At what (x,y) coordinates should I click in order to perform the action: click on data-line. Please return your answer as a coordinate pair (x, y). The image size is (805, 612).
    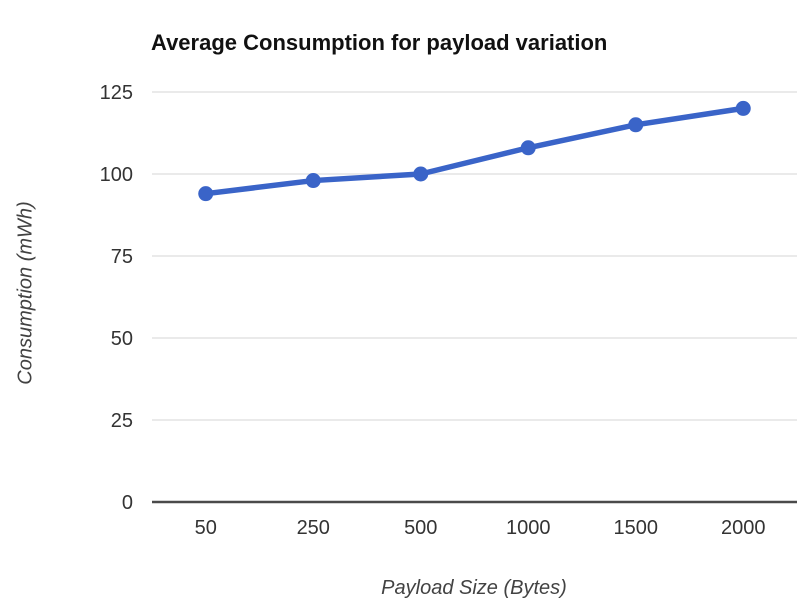
    Looking at the image, I should click on (474, 151).